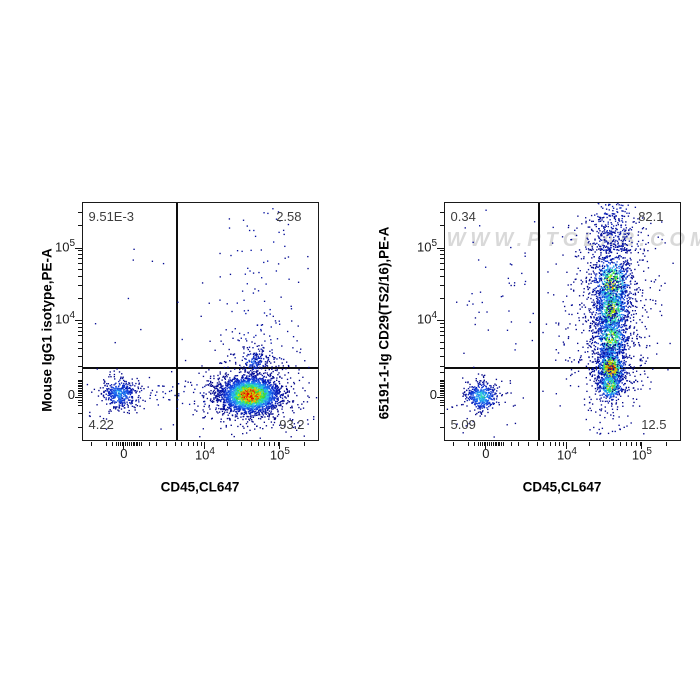  I want to click on quadrant-stat-upper-right: 82.1, so click(651, 216).